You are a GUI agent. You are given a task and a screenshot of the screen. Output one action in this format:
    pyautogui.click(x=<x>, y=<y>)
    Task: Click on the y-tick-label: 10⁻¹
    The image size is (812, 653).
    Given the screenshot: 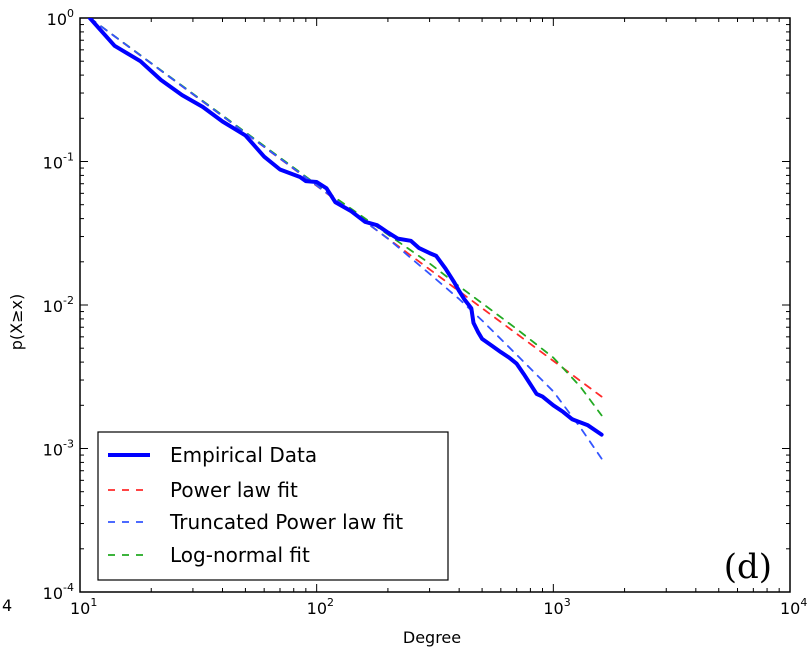 What is the action you would take?
    pyautogui.click(x=58, y=162)
    